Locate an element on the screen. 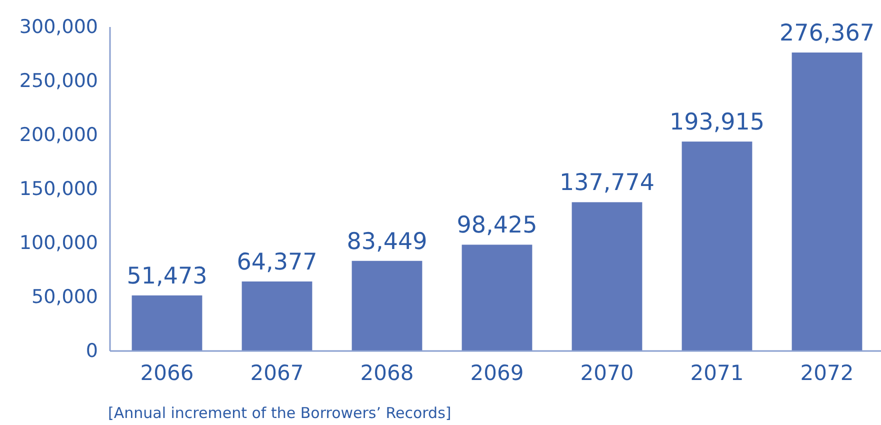 Image resolution: width=881 pixels, height=425 pixels. x-tick-label: 2067 is located at coordinates (277, 372).